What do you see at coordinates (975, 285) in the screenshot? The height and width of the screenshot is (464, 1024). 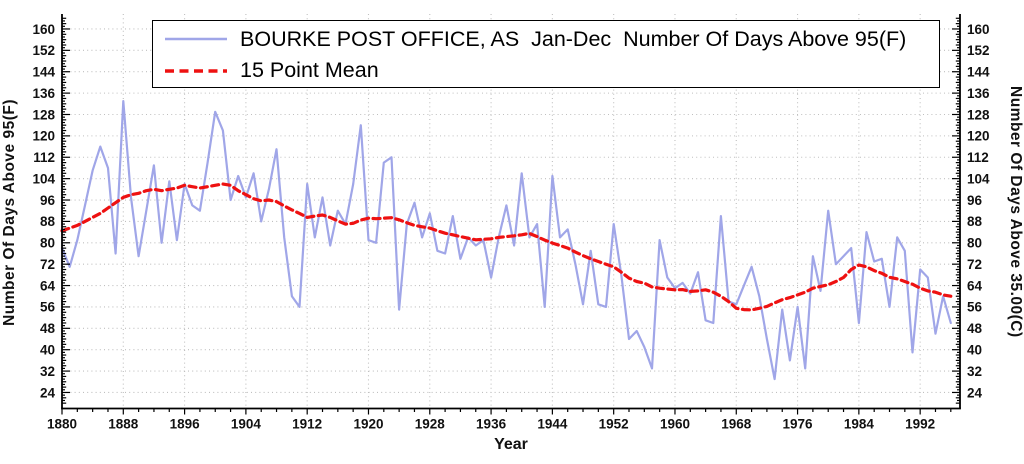 I see `y-tick-label-right: 64` at bounding box center [975, 285].